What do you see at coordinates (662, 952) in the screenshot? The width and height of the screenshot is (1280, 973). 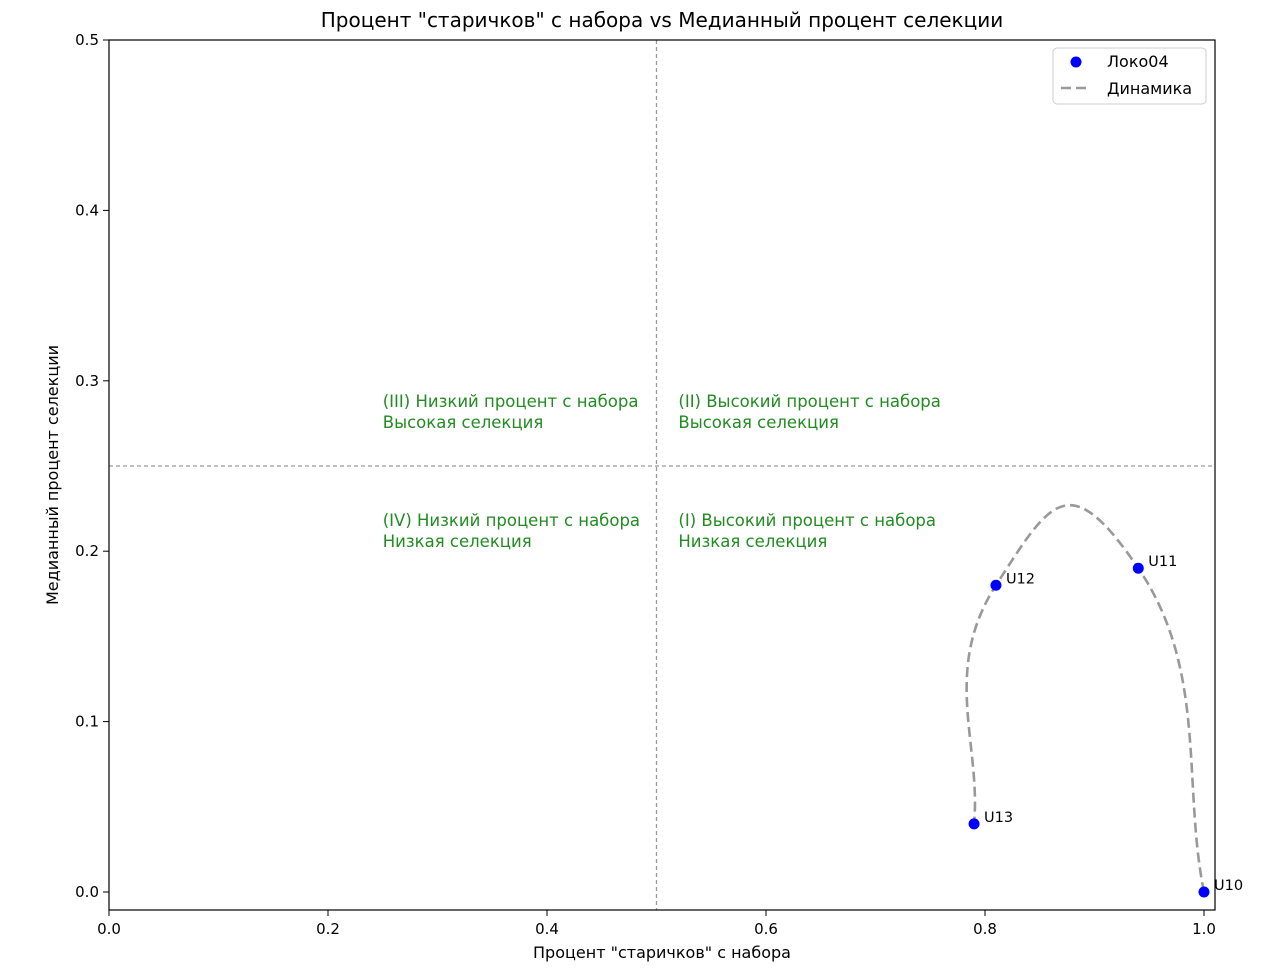 I see `x-axis-title: Процент "старичков" с набора` at bounding box center [662, 952].